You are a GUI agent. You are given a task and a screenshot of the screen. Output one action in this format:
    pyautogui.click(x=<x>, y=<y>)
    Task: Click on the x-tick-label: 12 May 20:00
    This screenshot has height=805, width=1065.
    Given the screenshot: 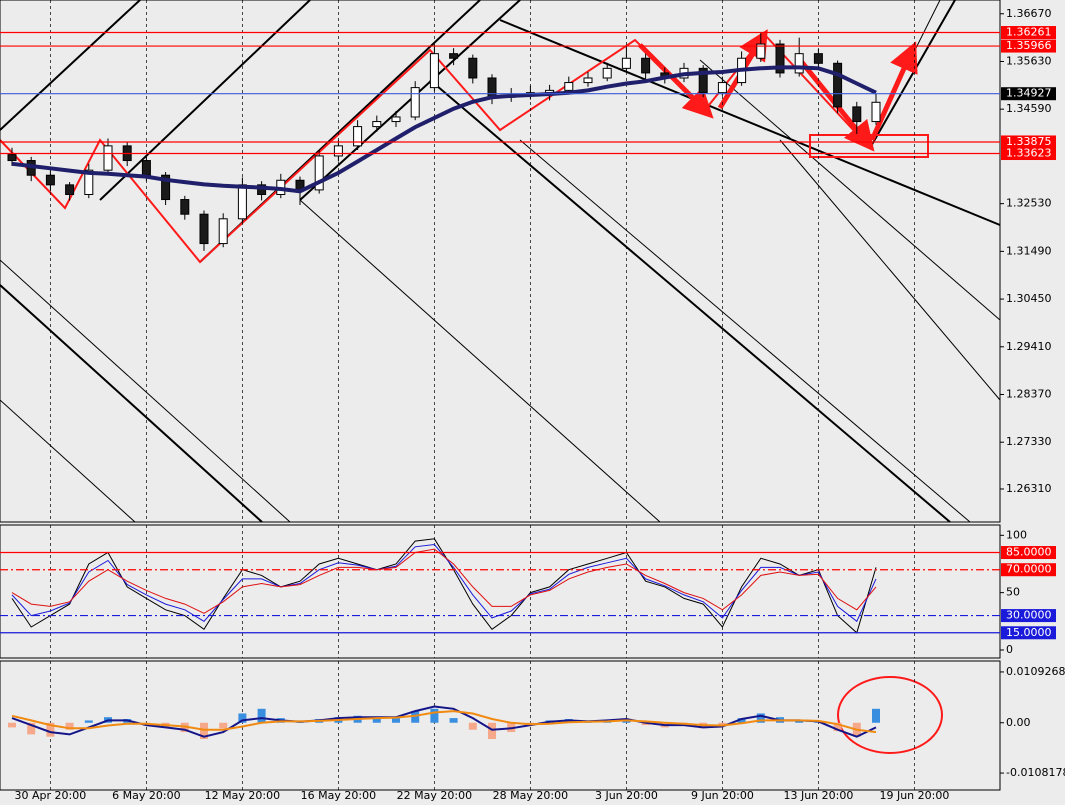 What is the action you would take?
    pyautogui.click(x=242, y=795)
    